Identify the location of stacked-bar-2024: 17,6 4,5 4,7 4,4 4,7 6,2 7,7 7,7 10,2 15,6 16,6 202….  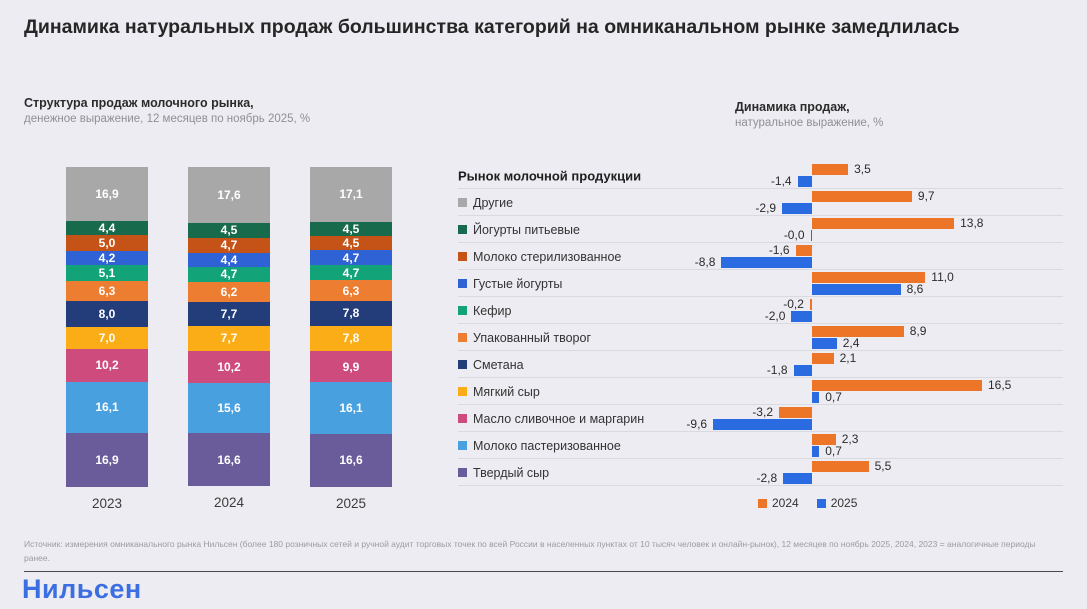
(229, 338).